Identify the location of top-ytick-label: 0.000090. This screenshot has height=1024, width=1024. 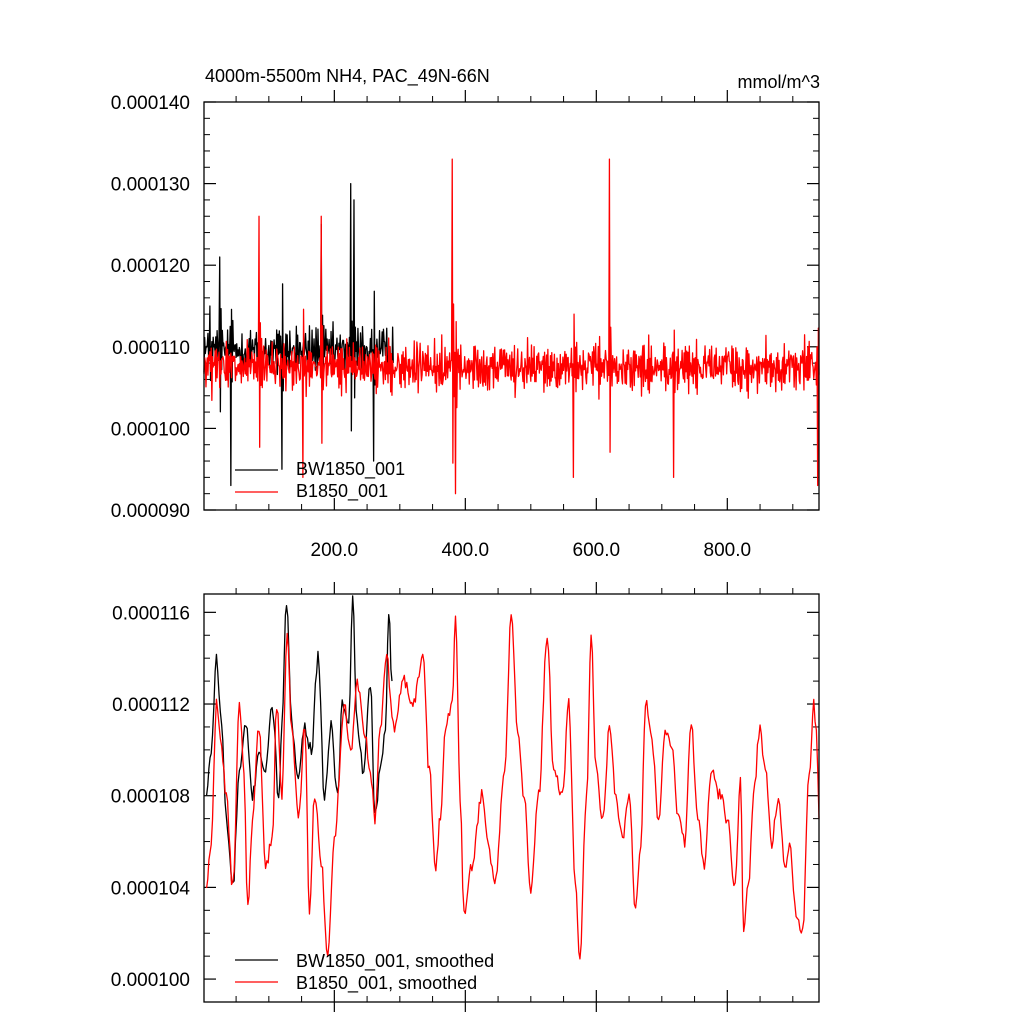
(150, 511).